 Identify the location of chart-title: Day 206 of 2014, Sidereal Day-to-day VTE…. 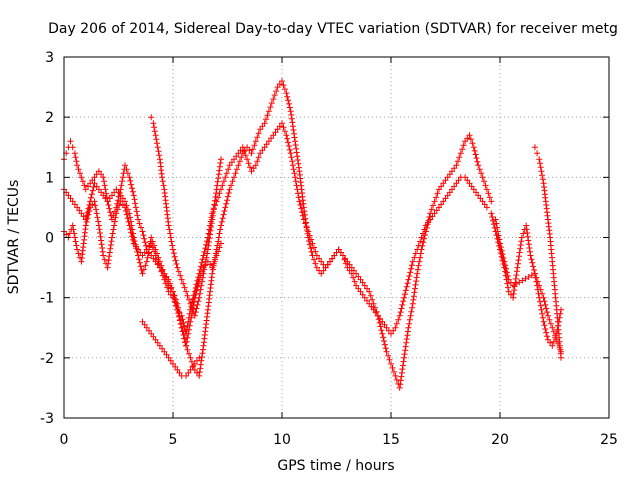
(333, 29).